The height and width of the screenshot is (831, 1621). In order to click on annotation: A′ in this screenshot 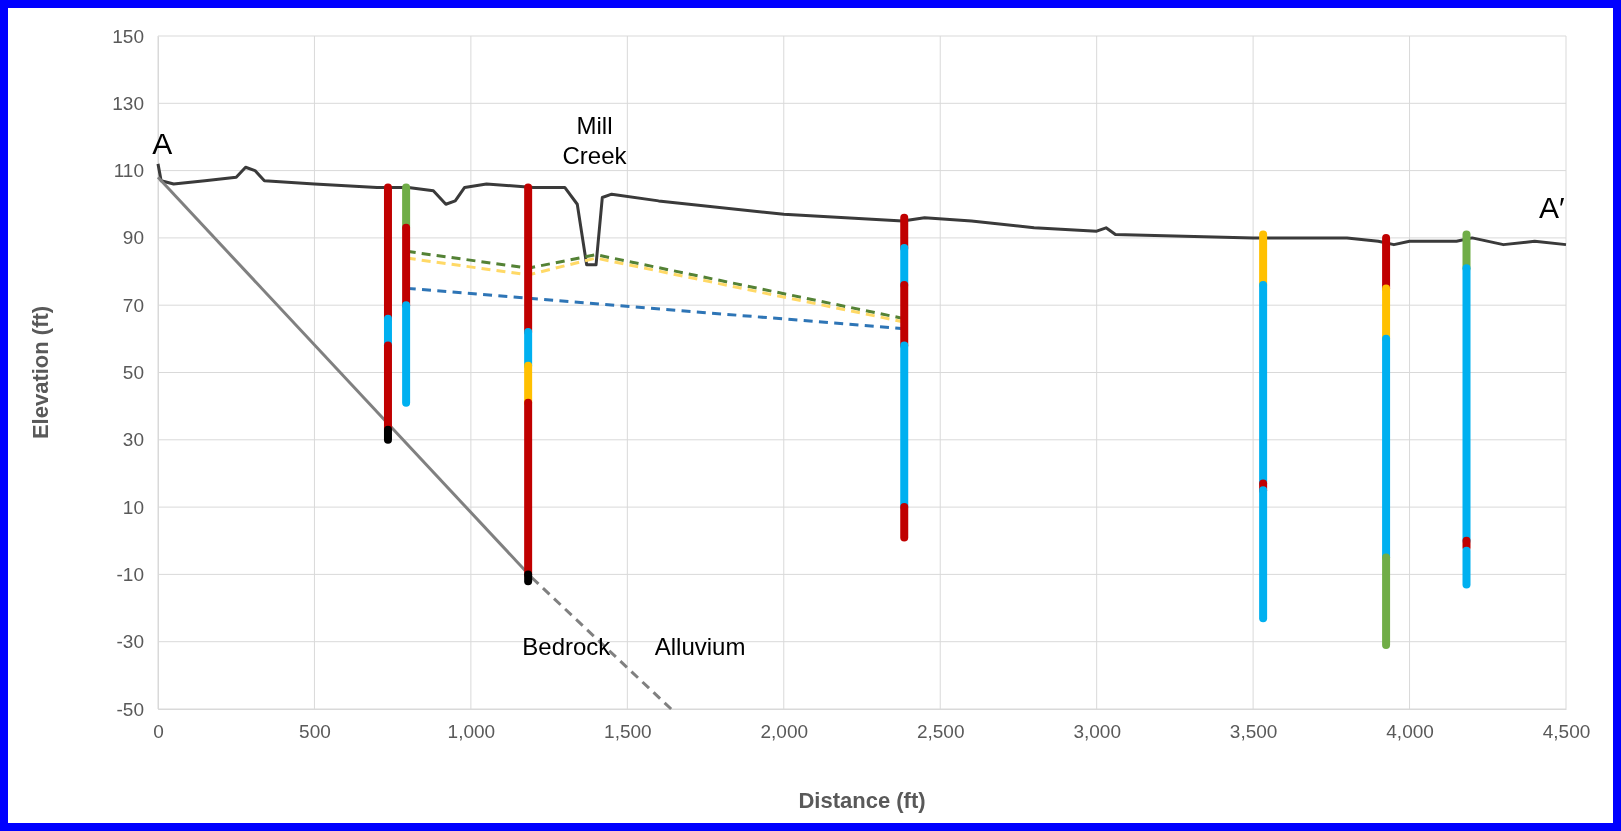, I will do `click(1552, 207)`.